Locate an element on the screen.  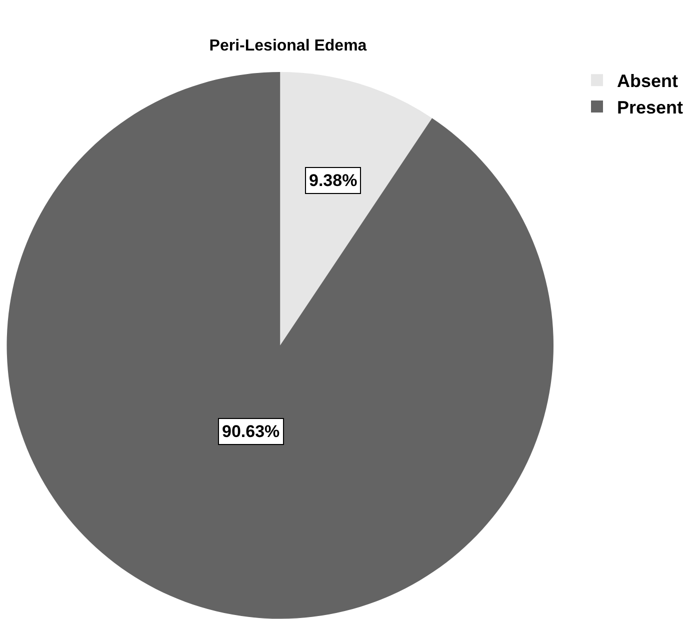
legend-label: Present is located at coordinates (650, 108).